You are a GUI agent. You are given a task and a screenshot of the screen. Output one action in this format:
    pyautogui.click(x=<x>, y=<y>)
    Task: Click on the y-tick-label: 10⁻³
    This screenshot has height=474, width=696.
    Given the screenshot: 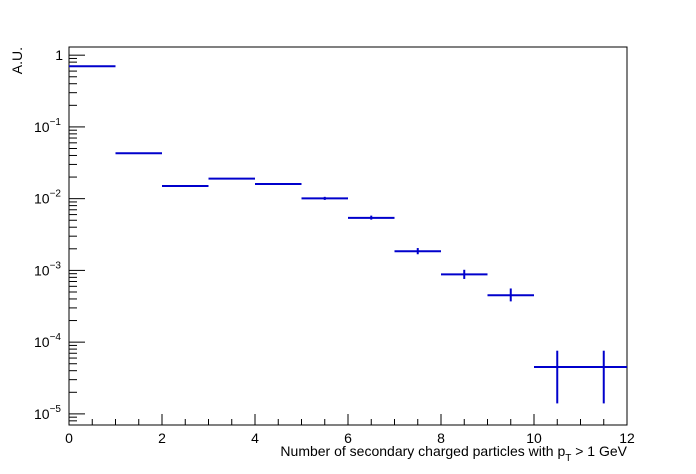 What is the action you would take?
    pyautogui.click(x=47, y=269)
    